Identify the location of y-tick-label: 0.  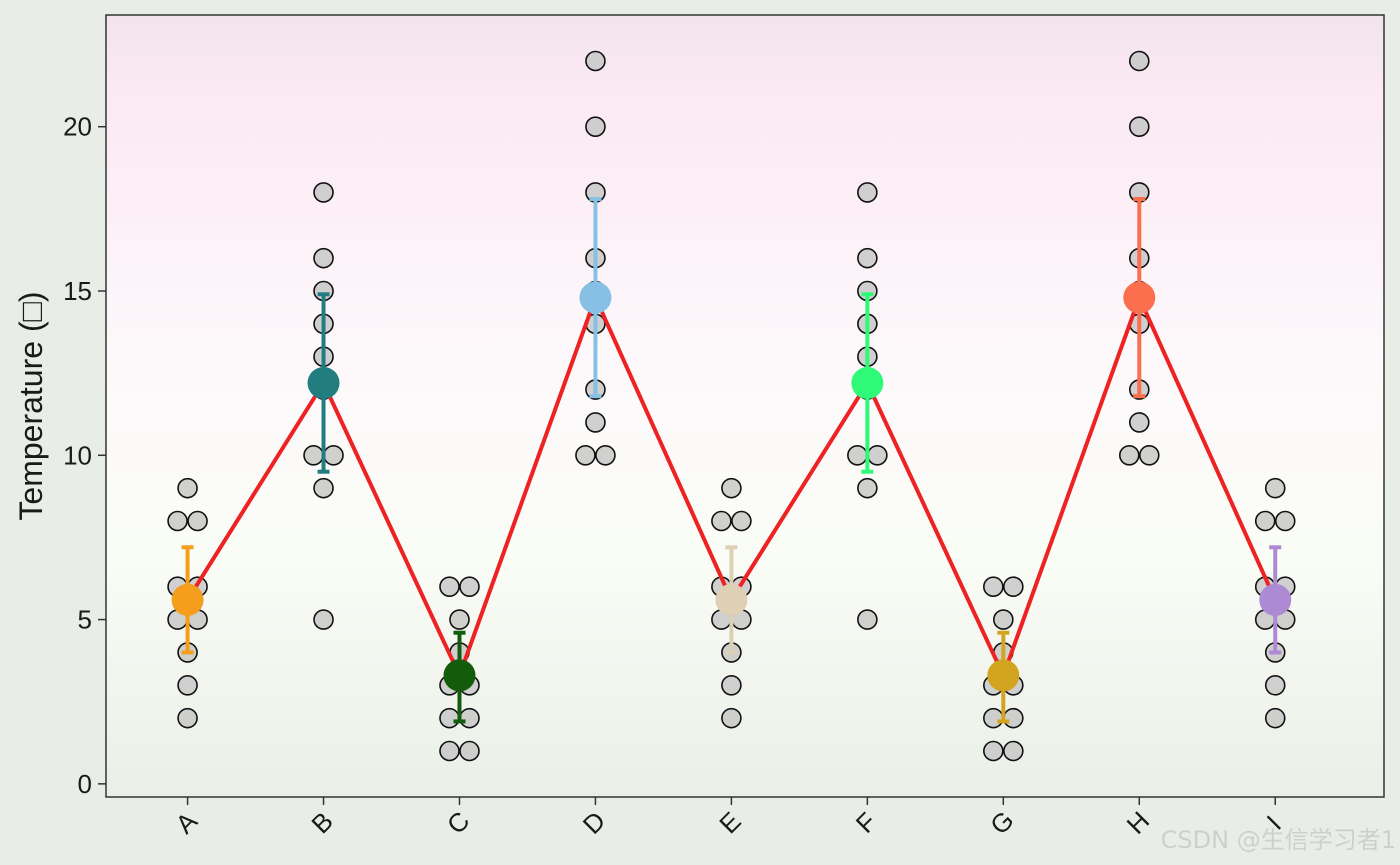
(85, 784).